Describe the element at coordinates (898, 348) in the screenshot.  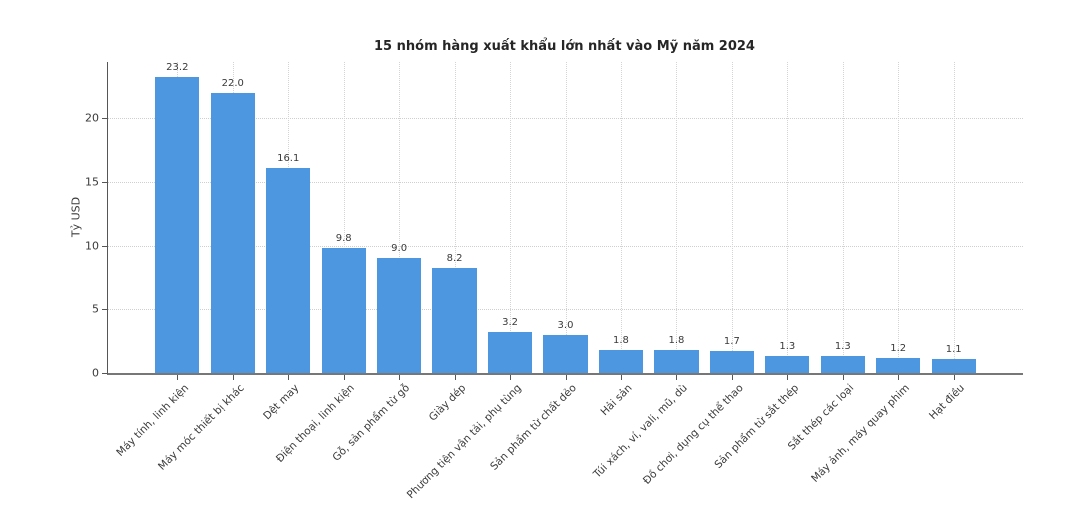
I see `bar-value-label: 1.2` at that location.